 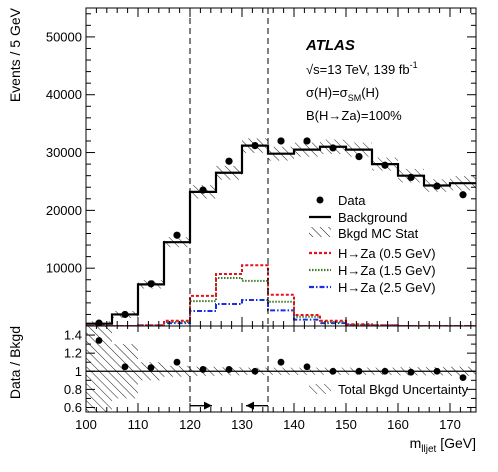 What do you see at coordinates (73, 407) in the screenshot?
I see `ratio-y-tick-label: 0.6` at bounding box center [73, 407].